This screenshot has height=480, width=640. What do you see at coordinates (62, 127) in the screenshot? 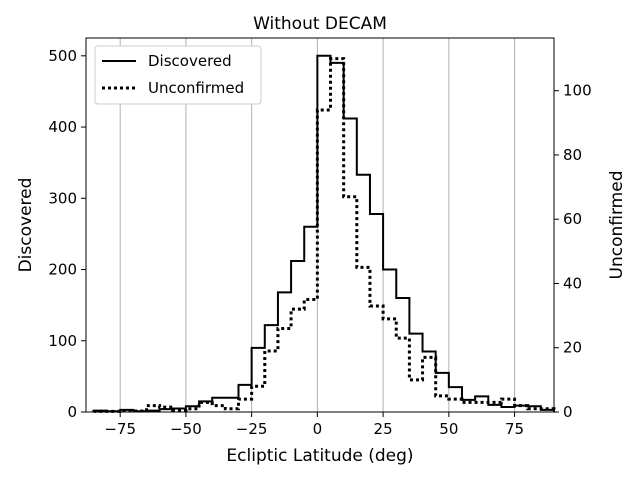
I see `y-left-tick-label: 400` at bounding box center [62, 127].